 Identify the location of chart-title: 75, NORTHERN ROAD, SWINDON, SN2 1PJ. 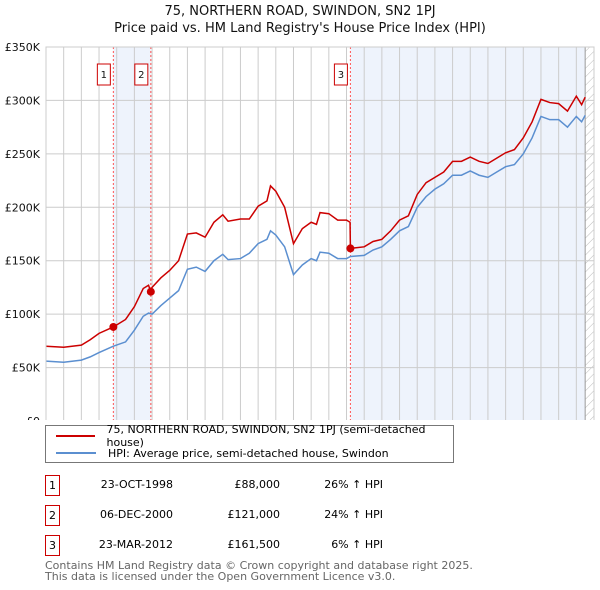
(300, 11).